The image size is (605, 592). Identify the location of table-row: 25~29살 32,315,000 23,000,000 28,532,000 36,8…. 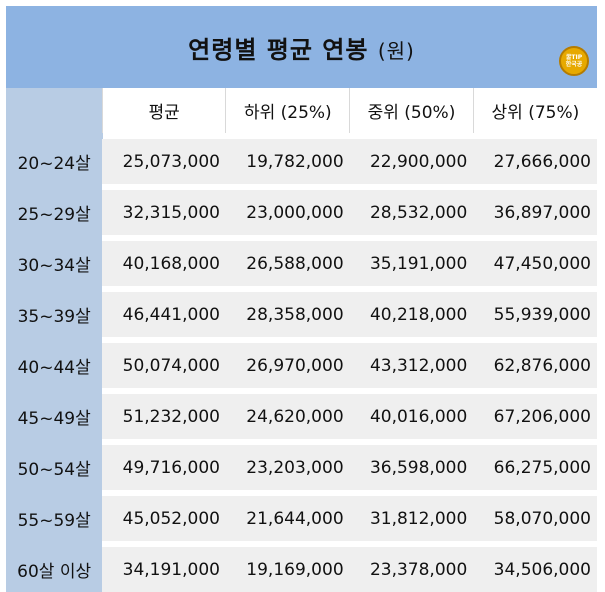
(301, 211).